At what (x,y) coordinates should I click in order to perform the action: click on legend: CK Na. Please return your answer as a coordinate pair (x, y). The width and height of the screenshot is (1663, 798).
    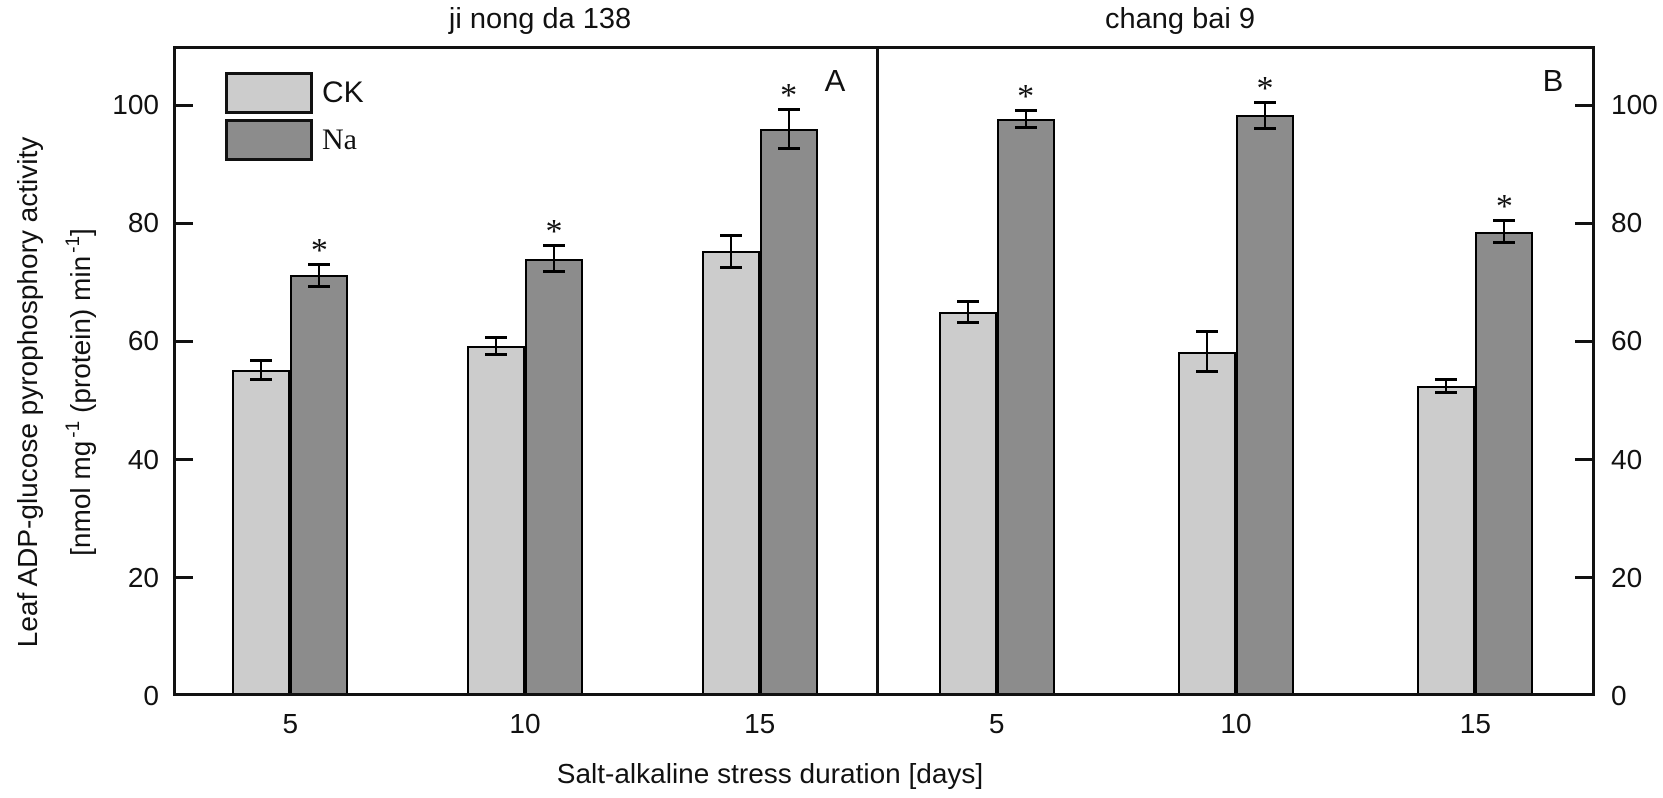
    Looking at the image, I should click on (294, 119).